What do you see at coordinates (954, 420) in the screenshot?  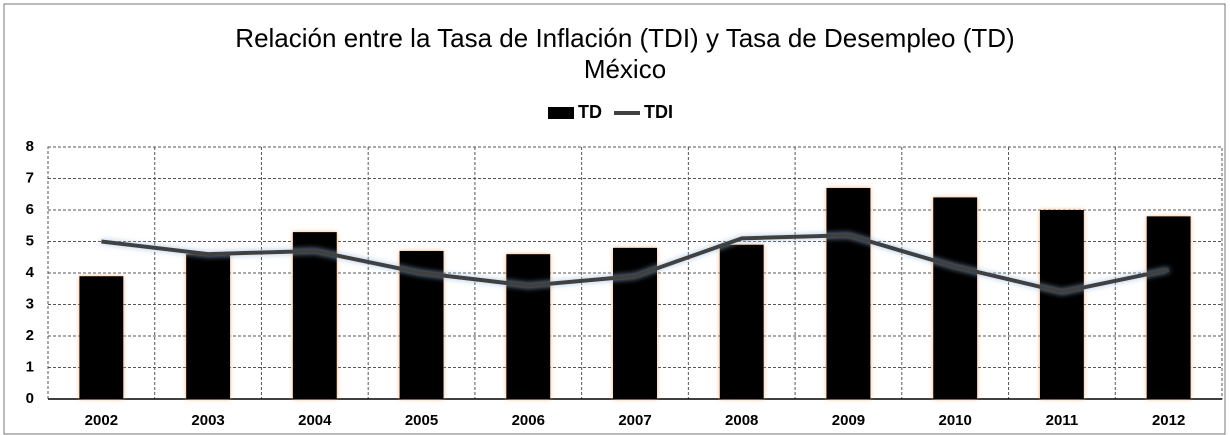 I see `x-tick-label: 2010` at bounding box center [954, 420].